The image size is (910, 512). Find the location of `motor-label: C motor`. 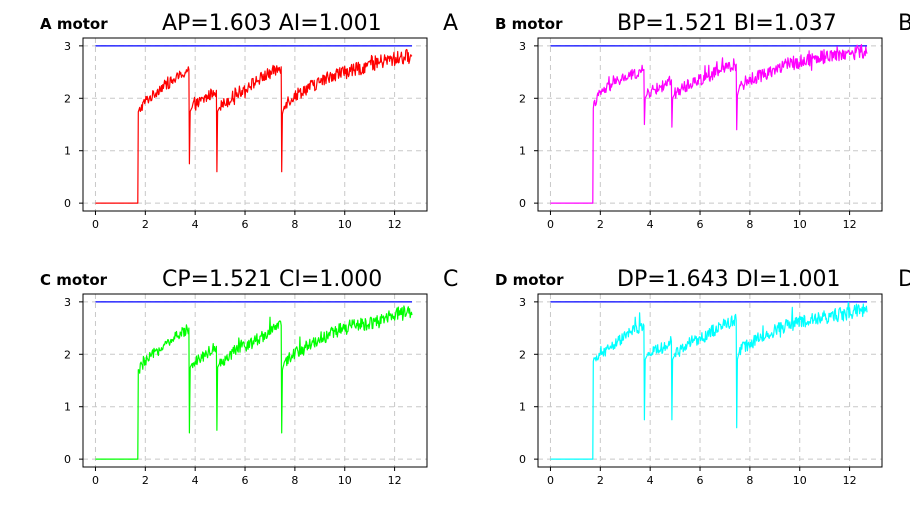

motor-label: C motor is located at coordinates (74, 280).